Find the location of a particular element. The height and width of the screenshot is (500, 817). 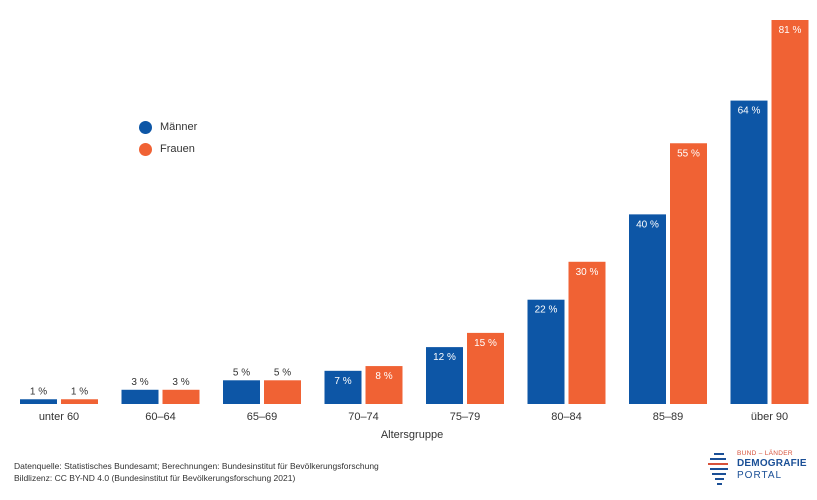

data-label-maenner: 7 % is located at coordinates (342, 381).